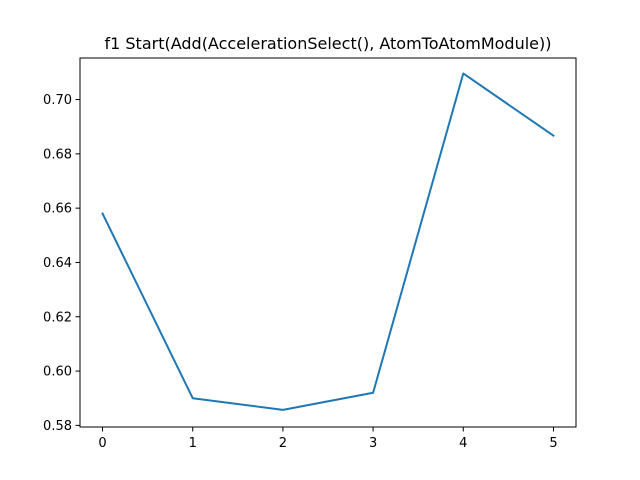 This screenshot has width=640, height=480. Describe the element at coordinates (193, 443) in the screenshot. I see `x-tick-label: 1` at that location.